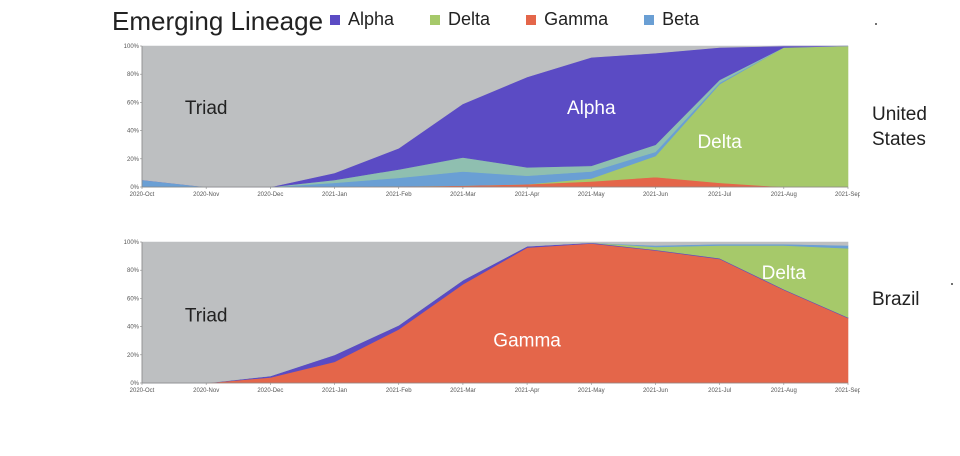  What do you see at coordinates (576, 19) in the screenshot?
I see `legend-label-gamma: Gamma` at bounding box center [576, 19].